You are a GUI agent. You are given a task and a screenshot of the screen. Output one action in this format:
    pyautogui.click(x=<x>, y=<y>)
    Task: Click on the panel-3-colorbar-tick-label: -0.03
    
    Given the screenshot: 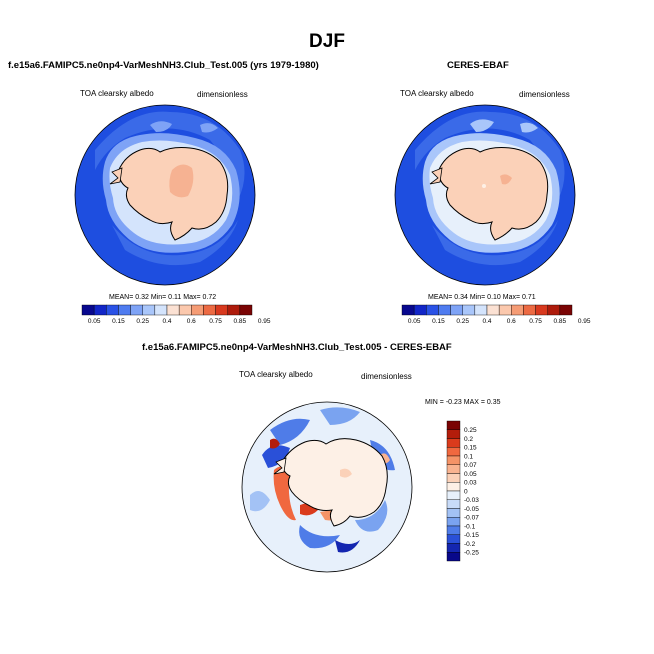 What is the action you would take?
    pyautogui.click(x=471, y=500)
    